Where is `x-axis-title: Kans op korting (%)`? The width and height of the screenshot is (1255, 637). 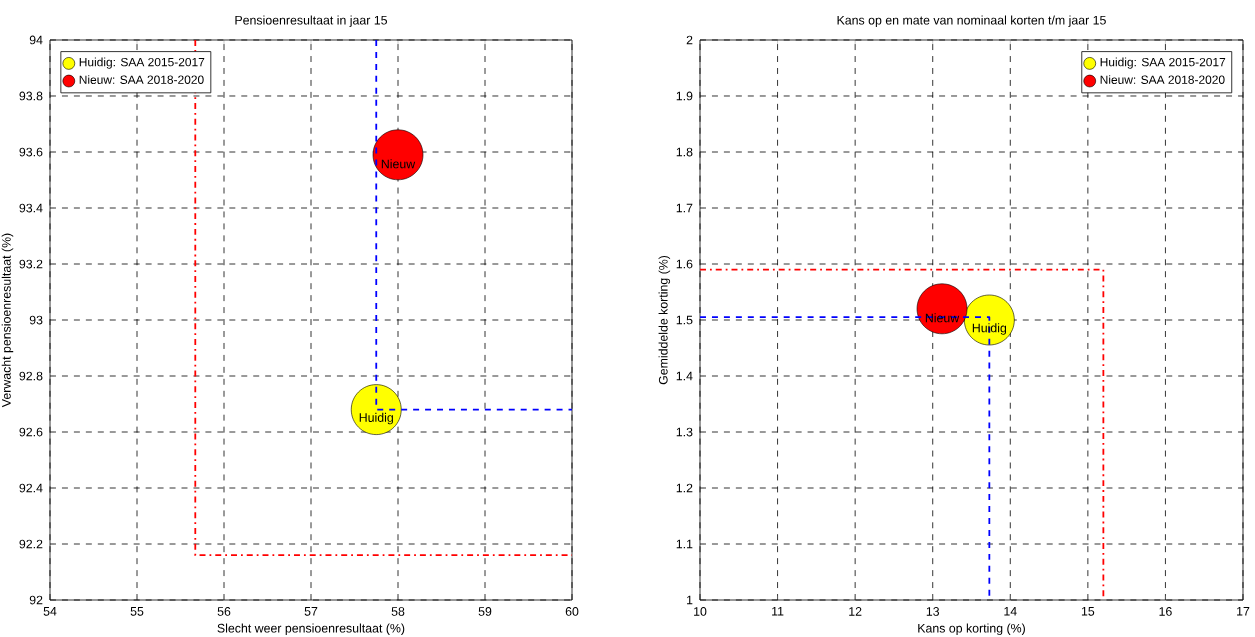 x-axis-title: Kans op korting (%) is located at coordinates (971, 629).